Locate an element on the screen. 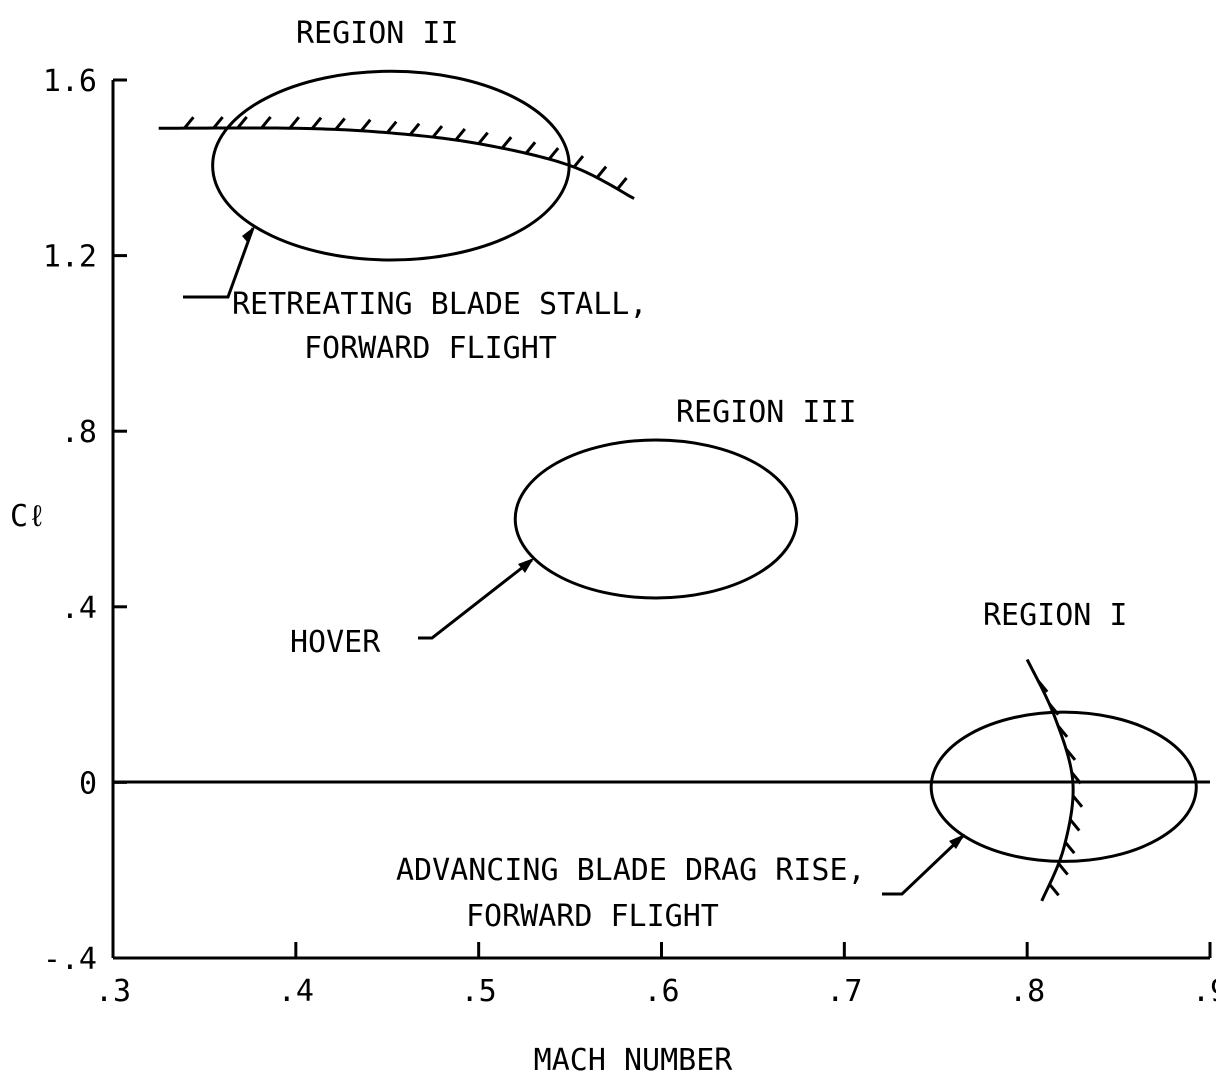 Image resolution: width=1216 pixels, height=1080 pixels. y-axis-title: Cℓ is located at coordinates (28, 516).